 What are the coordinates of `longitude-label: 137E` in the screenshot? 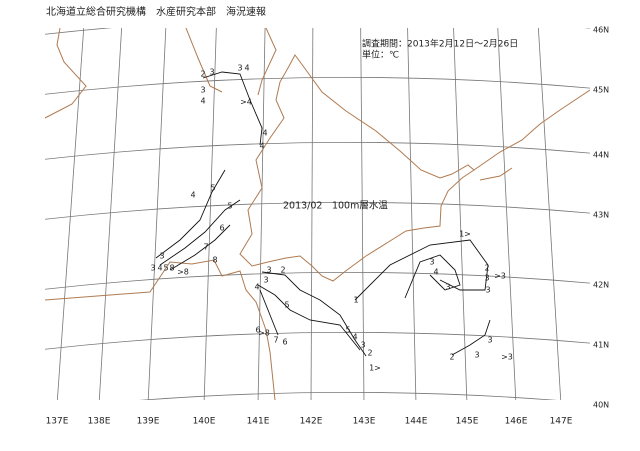 It's located at (57, 422).